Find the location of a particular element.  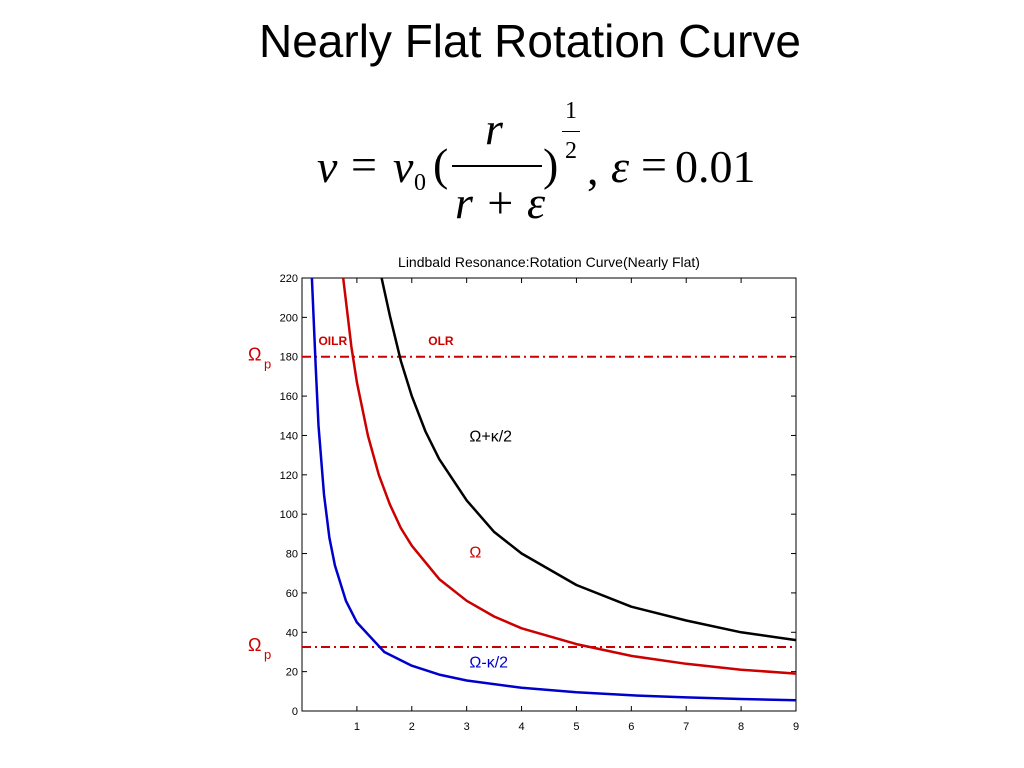

y-tick-label: 220 is located at coordinates (289, 279).